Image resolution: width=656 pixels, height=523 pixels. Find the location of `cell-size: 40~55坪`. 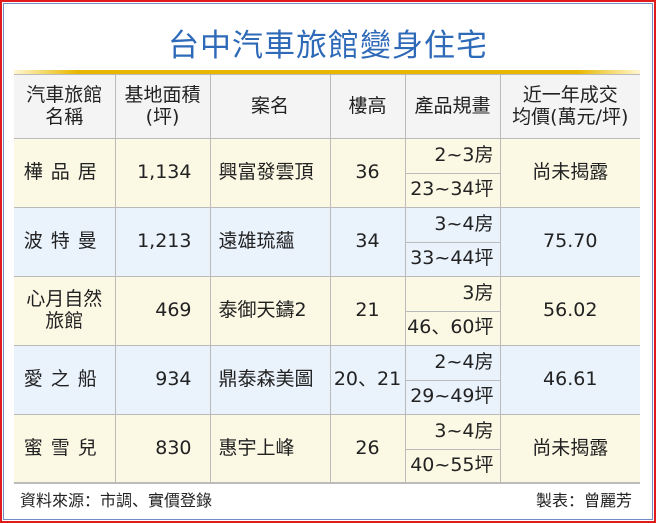

cell-size: 40~55坪 is located at coordinates (452, 466).